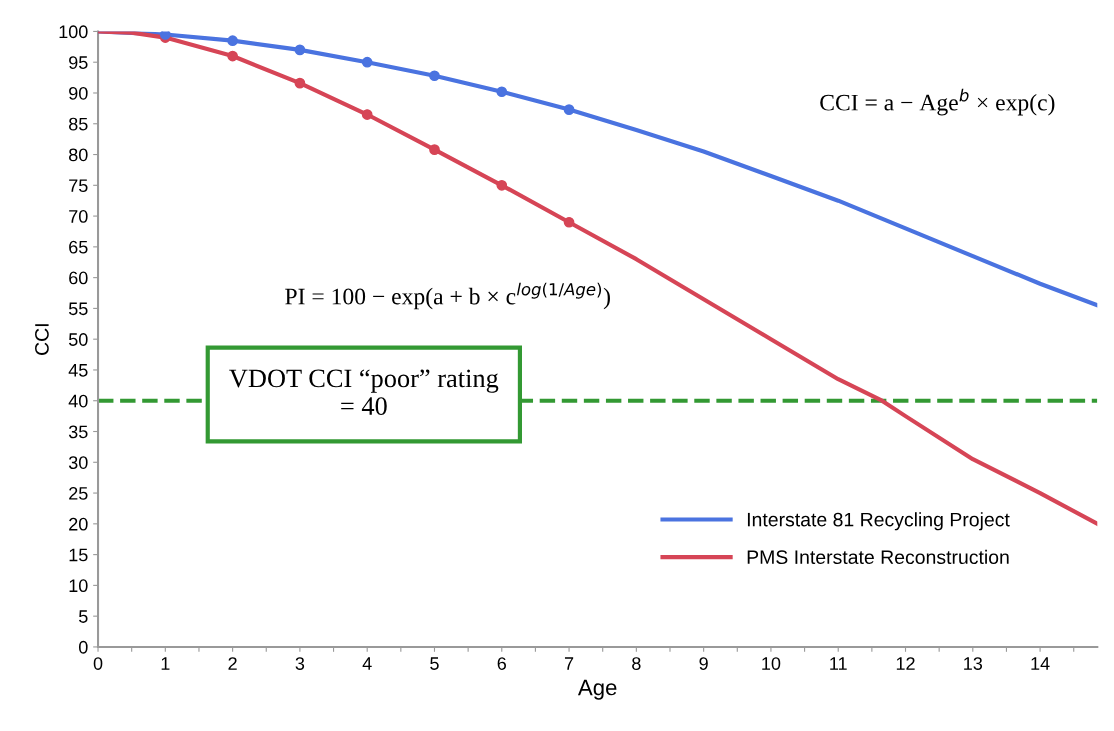 The image size is (1114, 731). What do you see at coordinates (434, 663) in the screenshot?
I see `x-tick-label: 5` at bounding box center [434, 663].